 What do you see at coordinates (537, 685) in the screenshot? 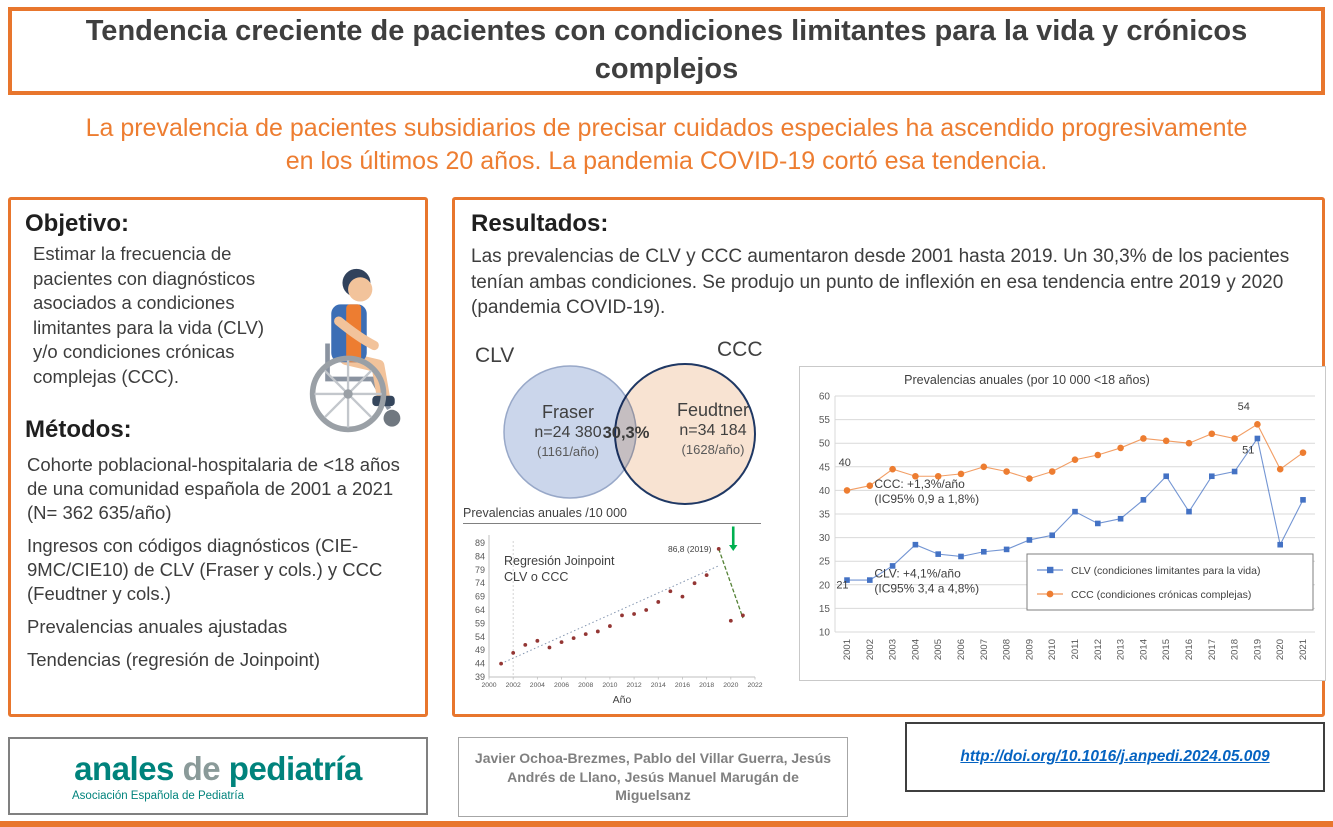
I see `svg-text: 2004` at bounding box center [537, 685].